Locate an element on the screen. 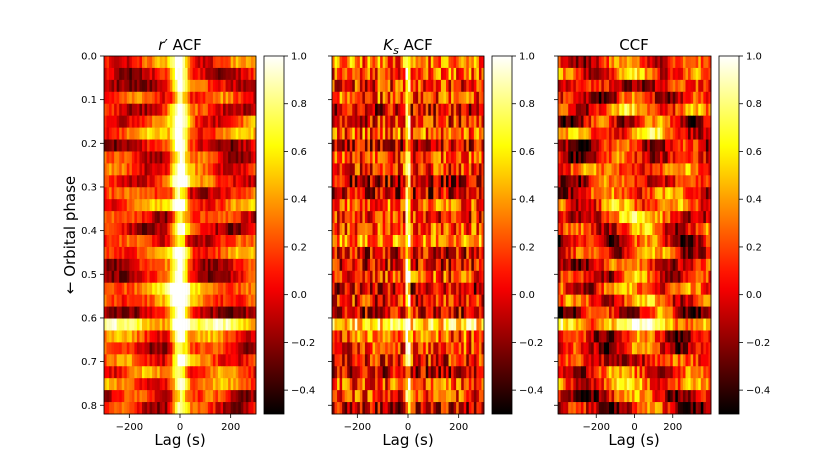 The image size is (831, 467). y-tick-label: 0.8 is located at coordinates (89, 406).